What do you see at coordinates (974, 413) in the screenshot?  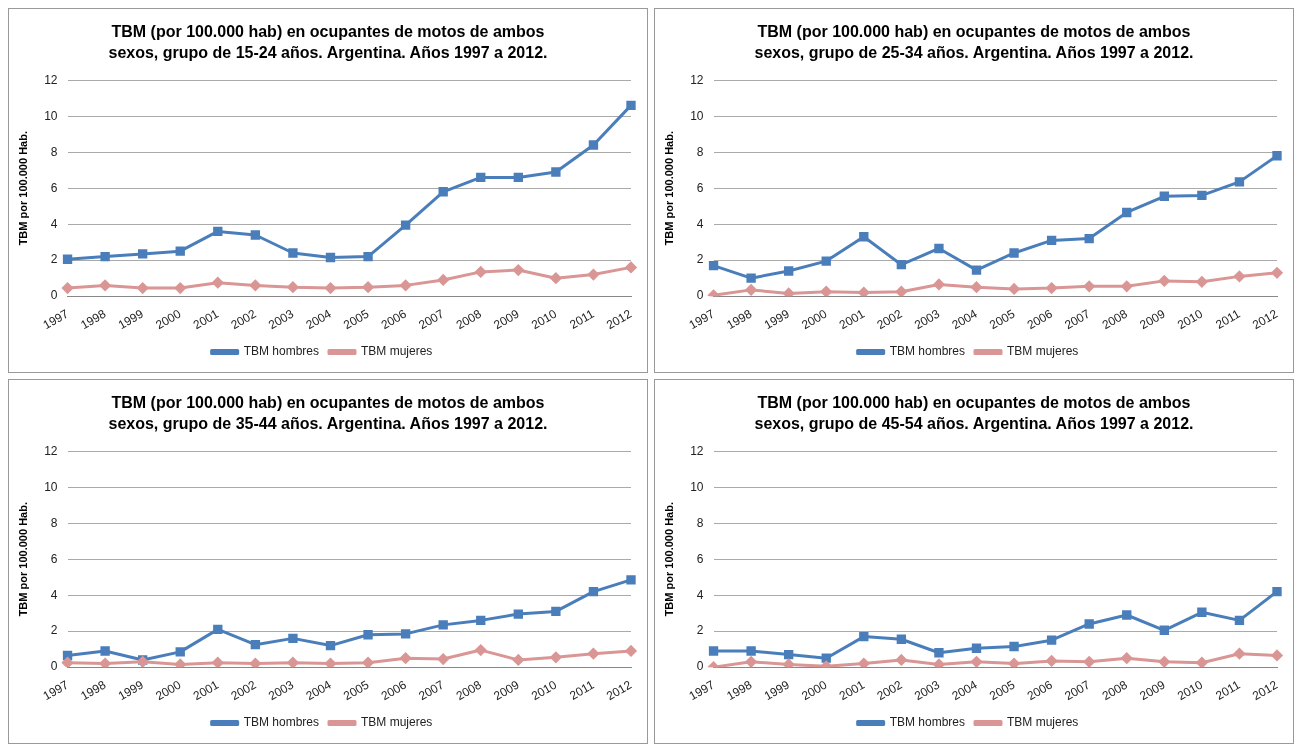 I see `chart-title: TBM (por 100.000 hab) en ocupantes de motos de ambos sexos, grupo de 45-54 años. Argentina. Años 1997 a 2012.` at bounding box center [974, 413].